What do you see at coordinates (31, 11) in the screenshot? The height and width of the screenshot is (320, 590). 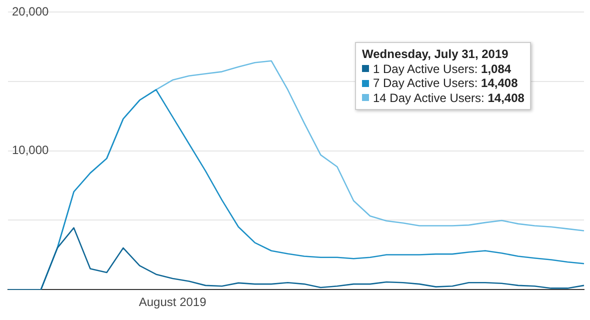 I see `y-tick-label: 20,000` at bounding box center [31, 11].